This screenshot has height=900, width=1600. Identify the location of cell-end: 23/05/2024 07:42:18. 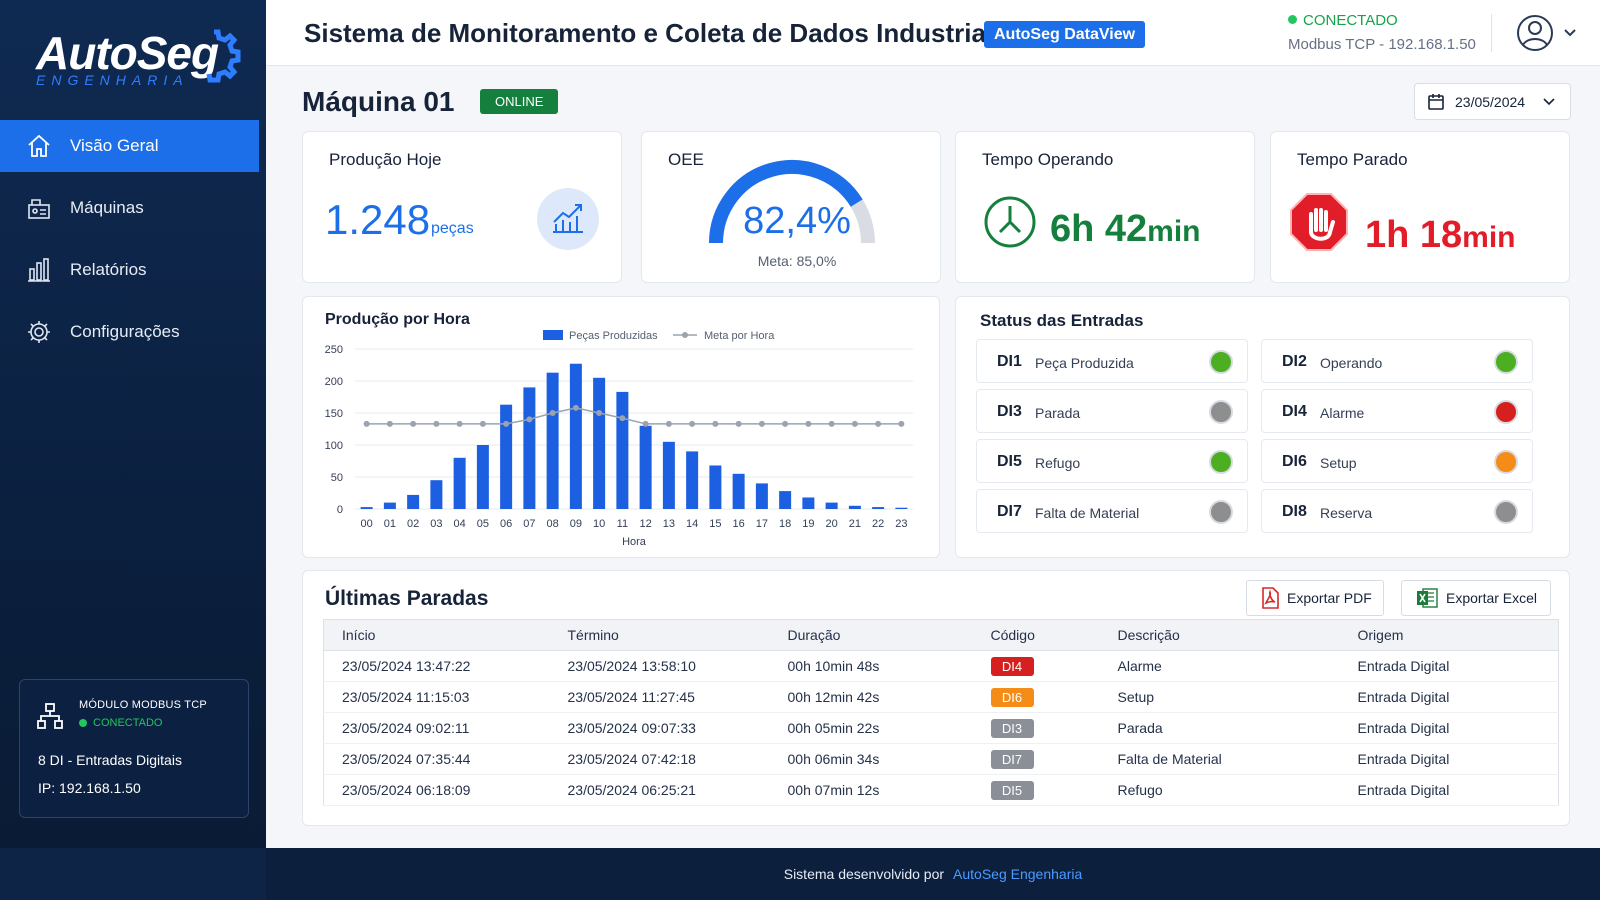
(659, 759).